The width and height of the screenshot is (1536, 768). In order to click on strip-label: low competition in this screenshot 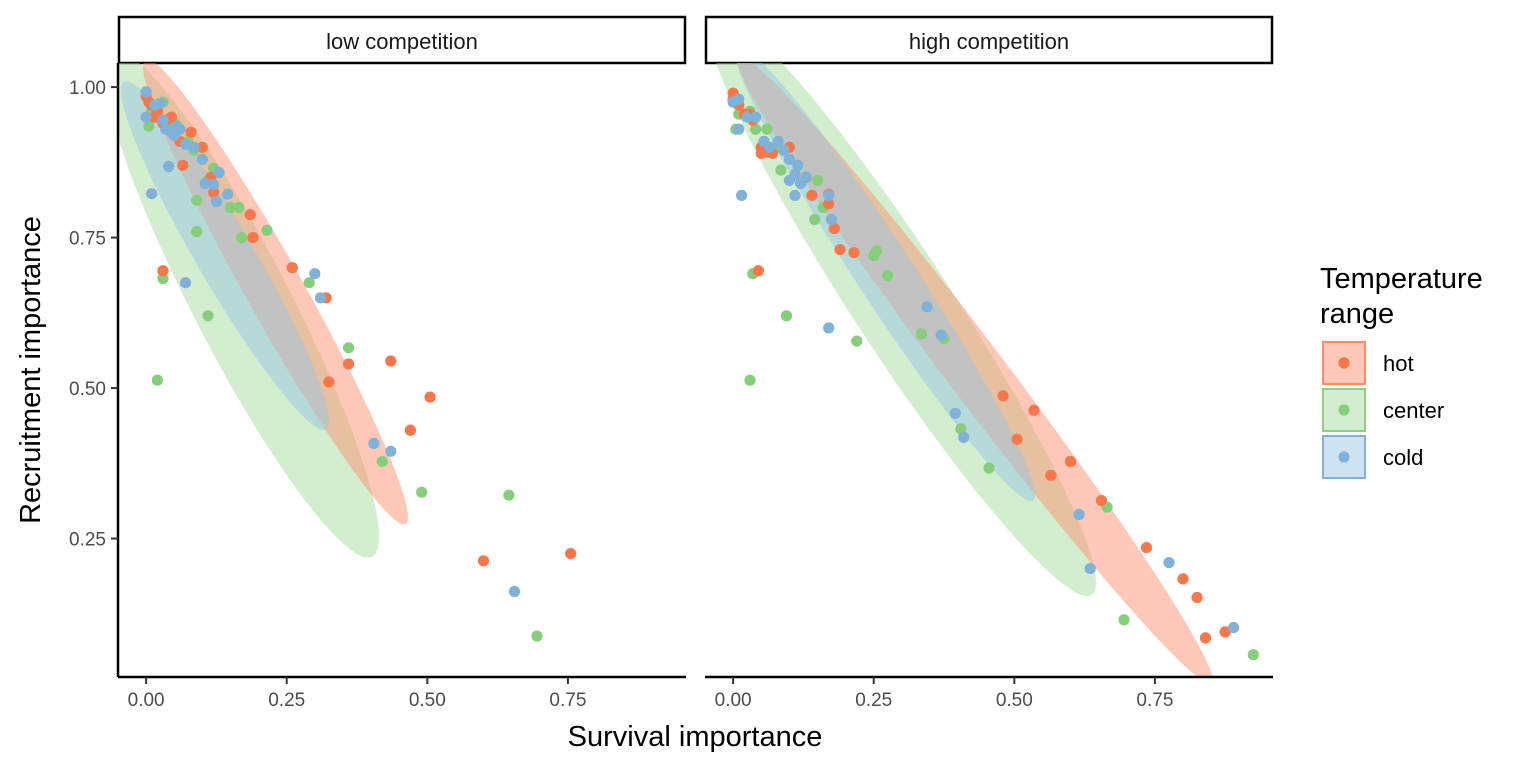, I will do `click(402, 41)`.